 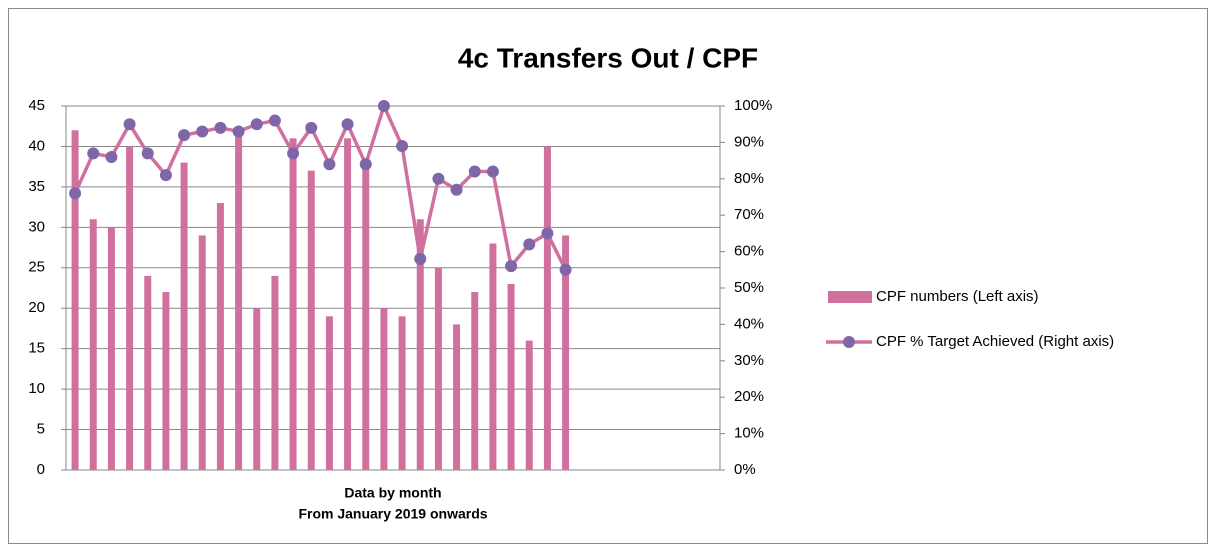 I want to click on y2-tick-label: 30%, so click(x=749, y=360).